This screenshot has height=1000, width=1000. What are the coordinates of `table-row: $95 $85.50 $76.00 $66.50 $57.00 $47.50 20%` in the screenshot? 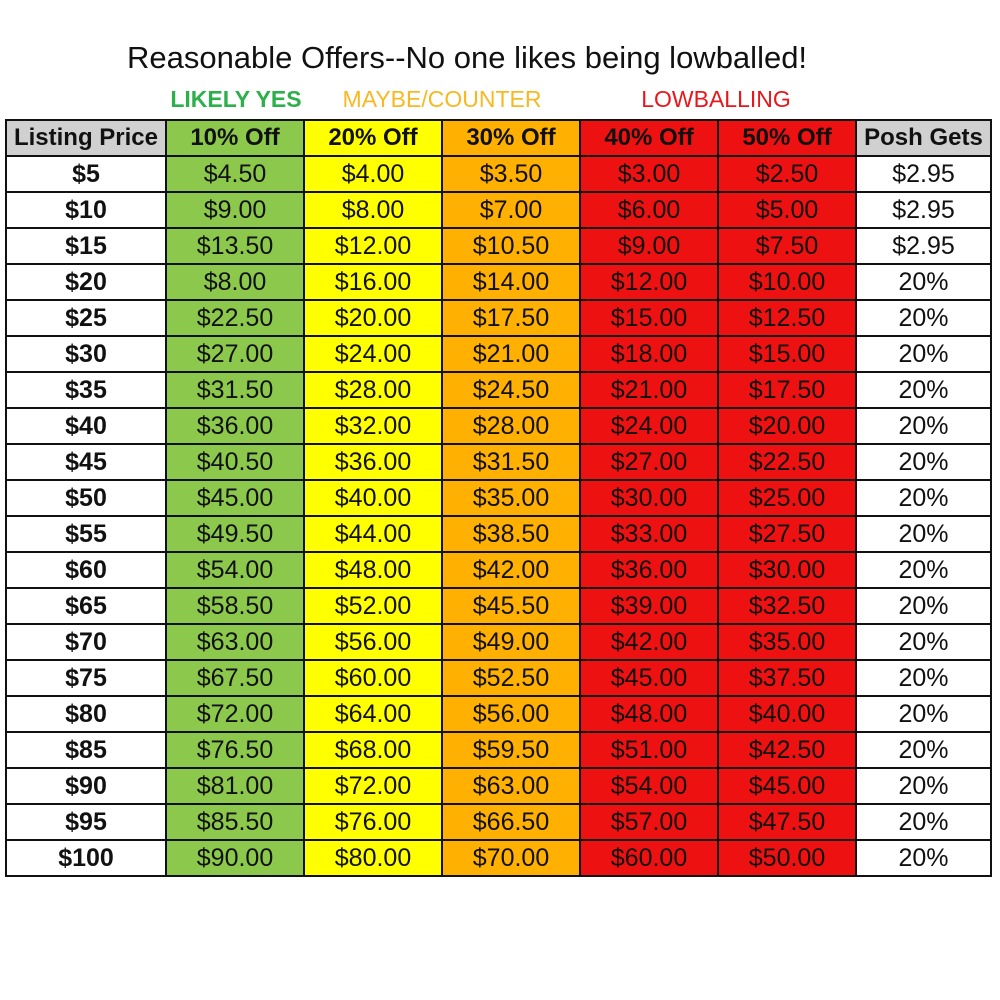 It's located at (498, 822).